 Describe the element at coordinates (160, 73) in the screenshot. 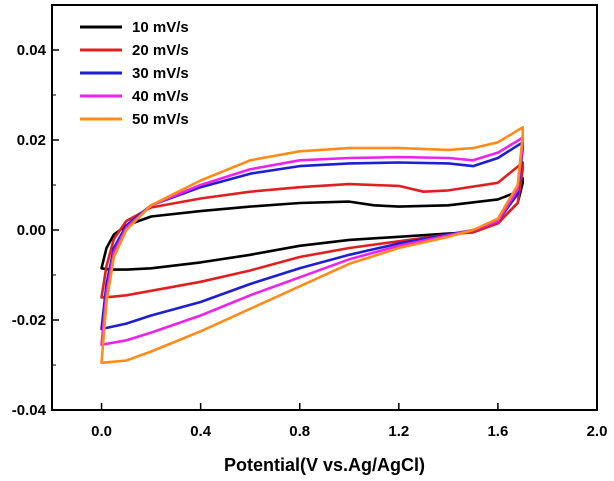

I see `legend-label: 30 mV/s` at that location.